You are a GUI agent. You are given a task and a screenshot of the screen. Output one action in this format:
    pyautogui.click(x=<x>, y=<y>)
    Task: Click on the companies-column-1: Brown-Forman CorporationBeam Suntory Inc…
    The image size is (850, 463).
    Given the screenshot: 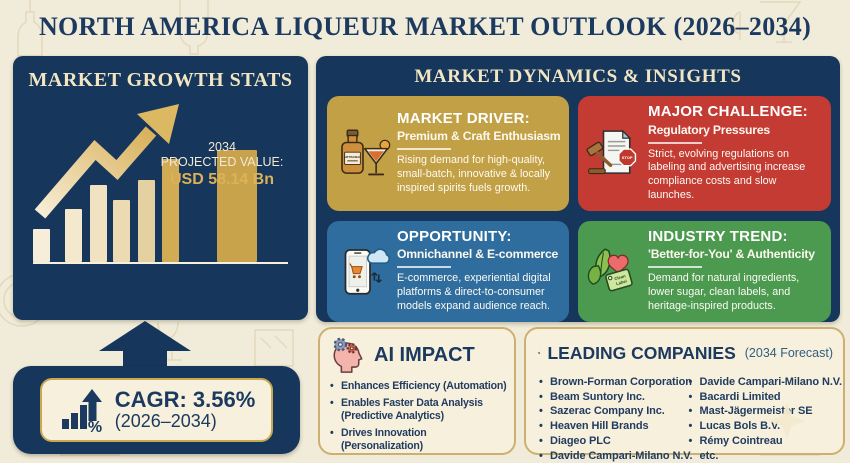 What is the action you would take?
    pyautogui.click(x=615, y=419)
    